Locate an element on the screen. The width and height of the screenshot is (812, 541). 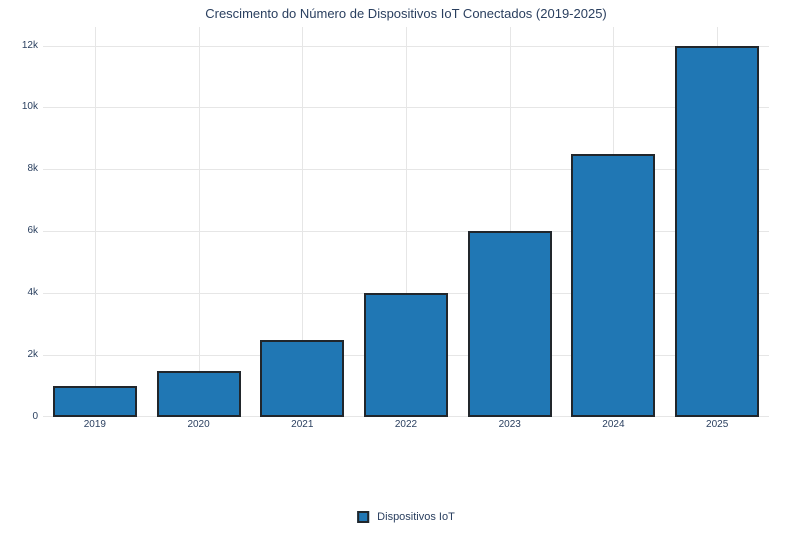
bar-2020 is located at coordinates (199, 394).